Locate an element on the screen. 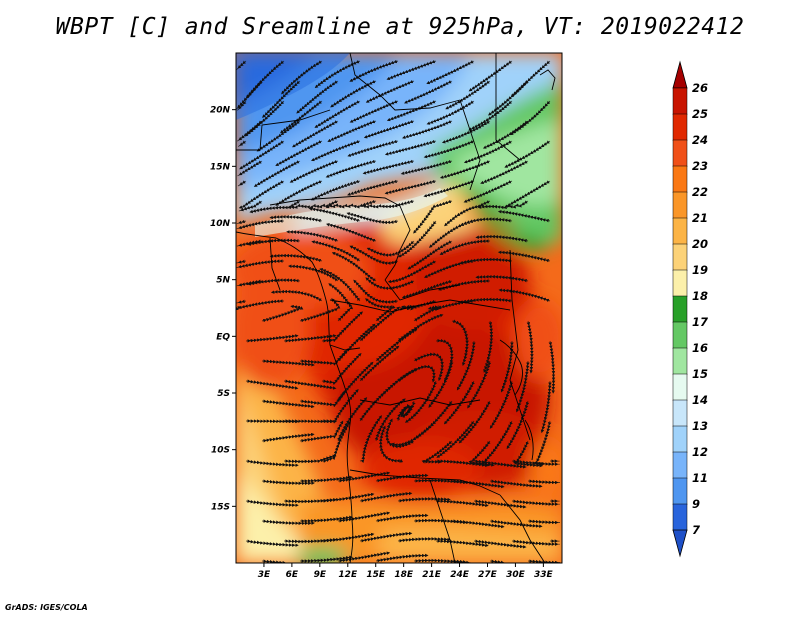 The height and width of the screenshot is (618, 800). y-tick-label: 5S is located at coordinates (223, 394).